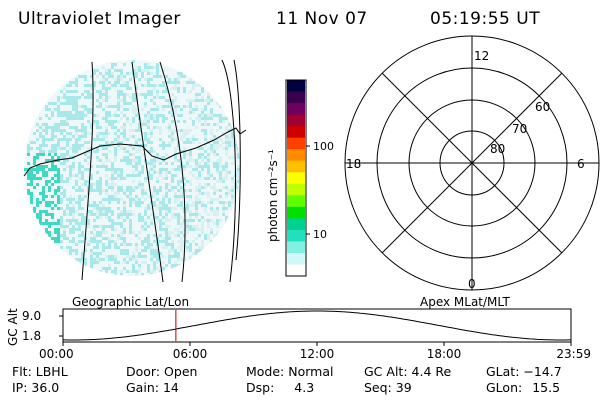 The width and height of the screenshot is (600, 400). What do you see at coordinates (135, 152) in the screenshot?
I see `latitude-line` at bounding box center [135, 152].